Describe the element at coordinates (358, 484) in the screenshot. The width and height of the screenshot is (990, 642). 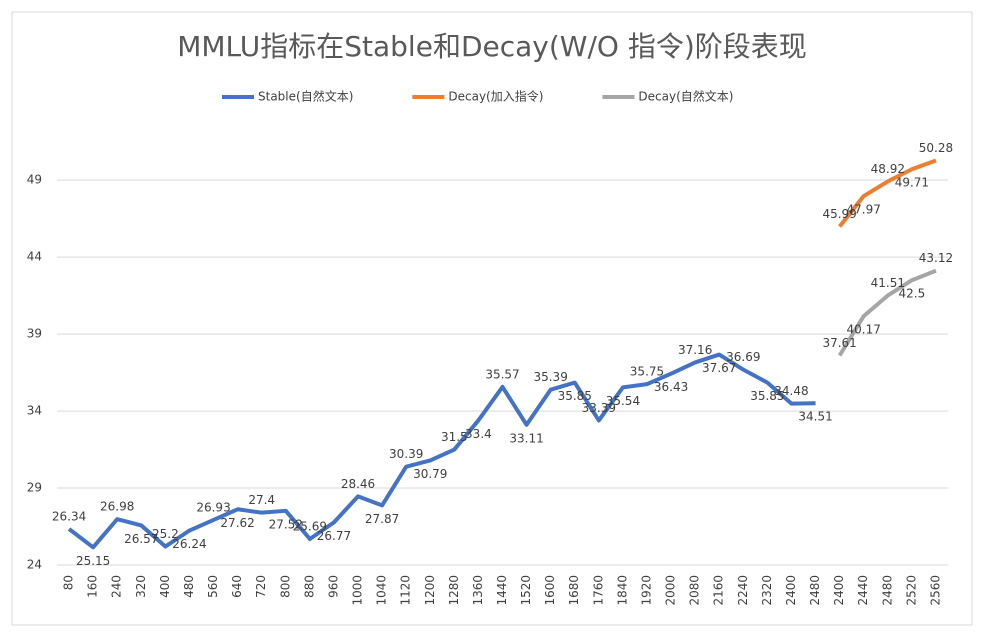
I see `data-label: 28.46` at that location.